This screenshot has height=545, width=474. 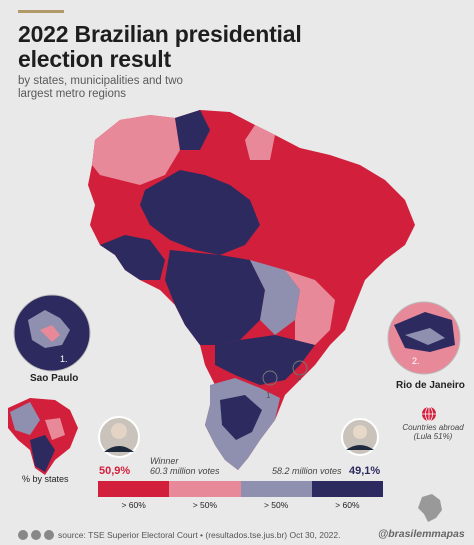 I want to click on cc-icon, so click(x=23, y=535).